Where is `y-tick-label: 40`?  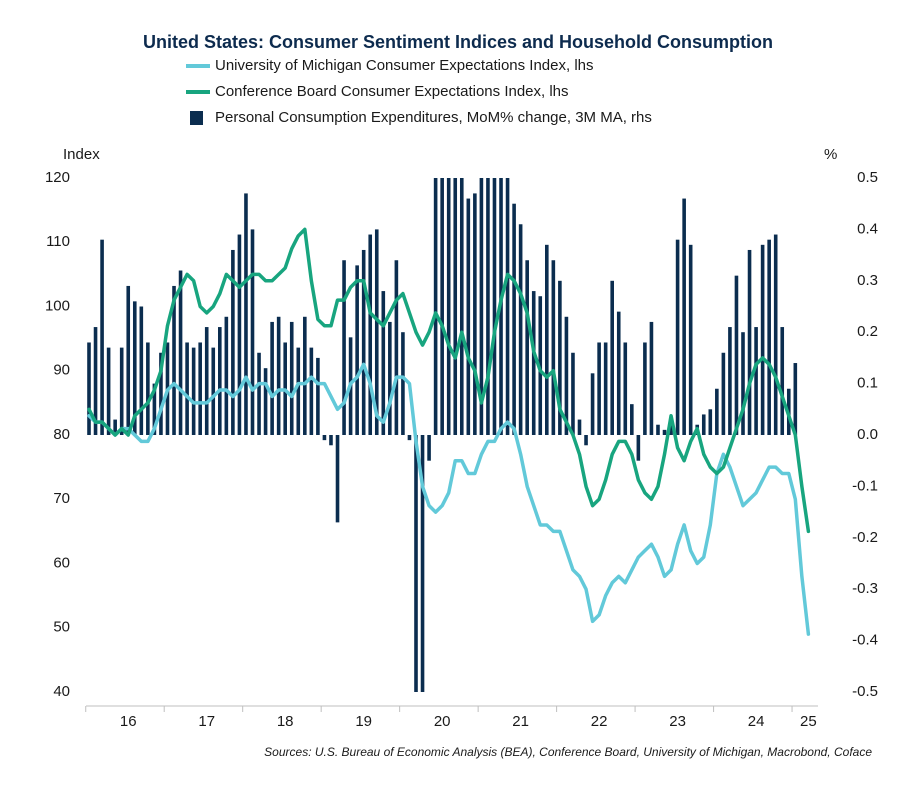 y-tick-label: 40 is located at coordinates (61, 691).